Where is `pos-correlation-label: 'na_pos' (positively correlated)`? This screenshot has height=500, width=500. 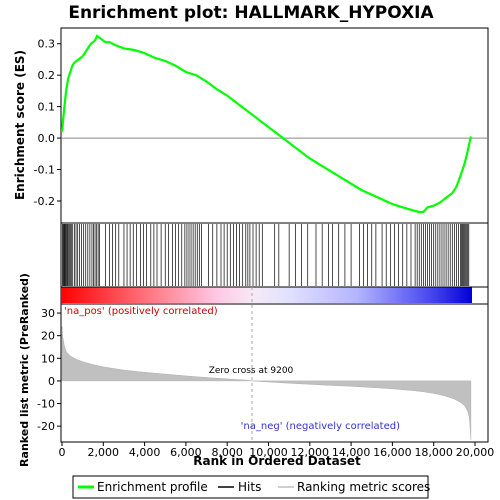
pos-correlation-label: 'na_pos' (positively correlated) is located at coordinates (141, 311).